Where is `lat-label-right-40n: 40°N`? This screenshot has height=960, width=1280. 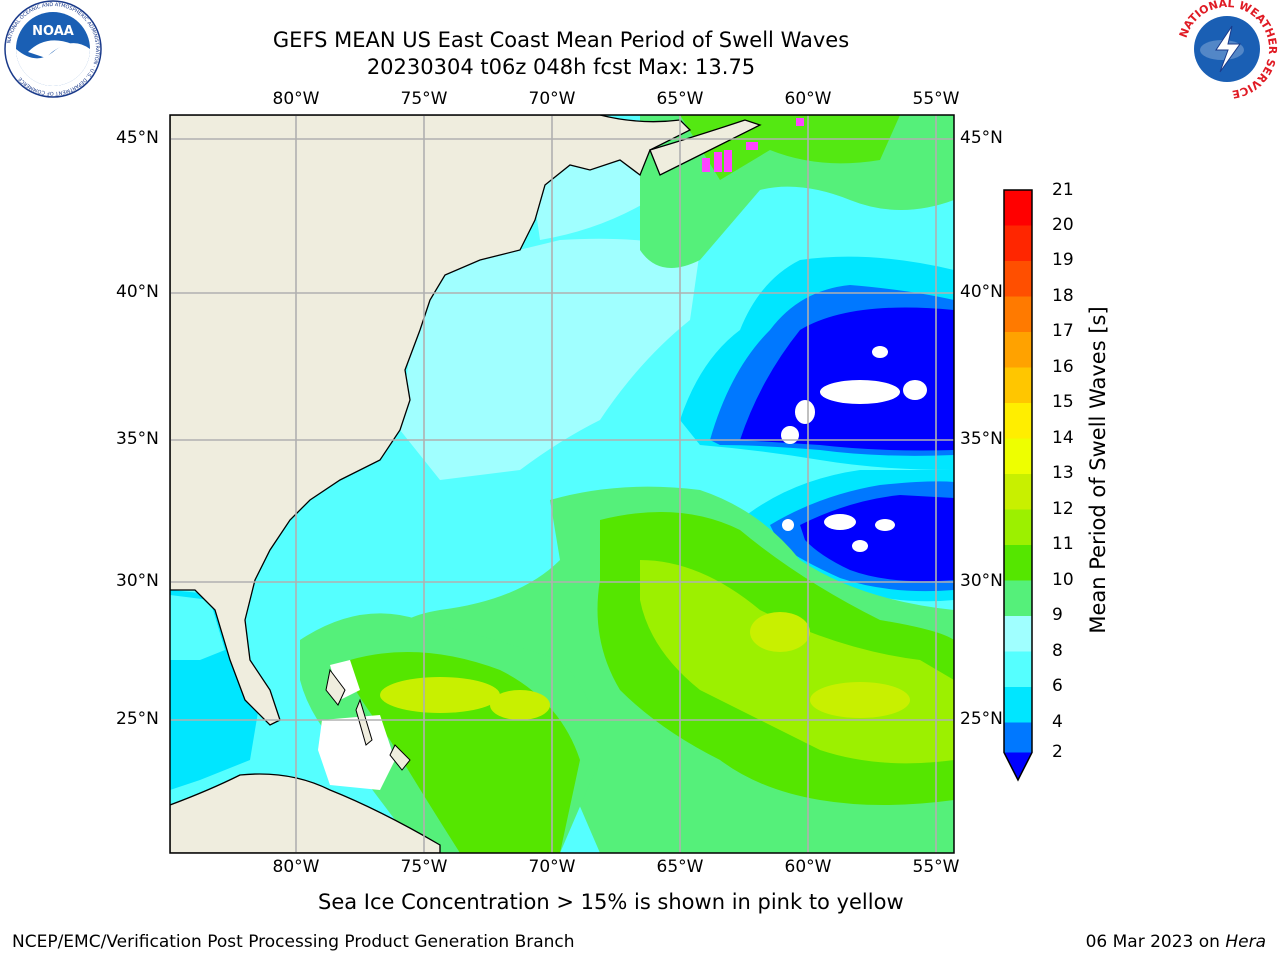 lat-label-right-40n: 40°N is located at coordinates (981, 292).